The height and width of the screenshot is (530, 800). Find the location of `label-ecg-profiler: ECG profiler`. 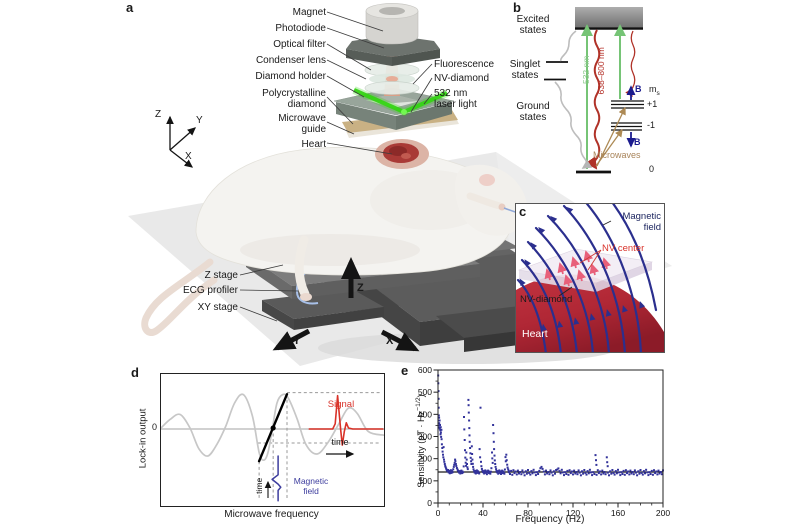

label-ecg-profiler: ECG profiler is located at coordinates (210, 290).